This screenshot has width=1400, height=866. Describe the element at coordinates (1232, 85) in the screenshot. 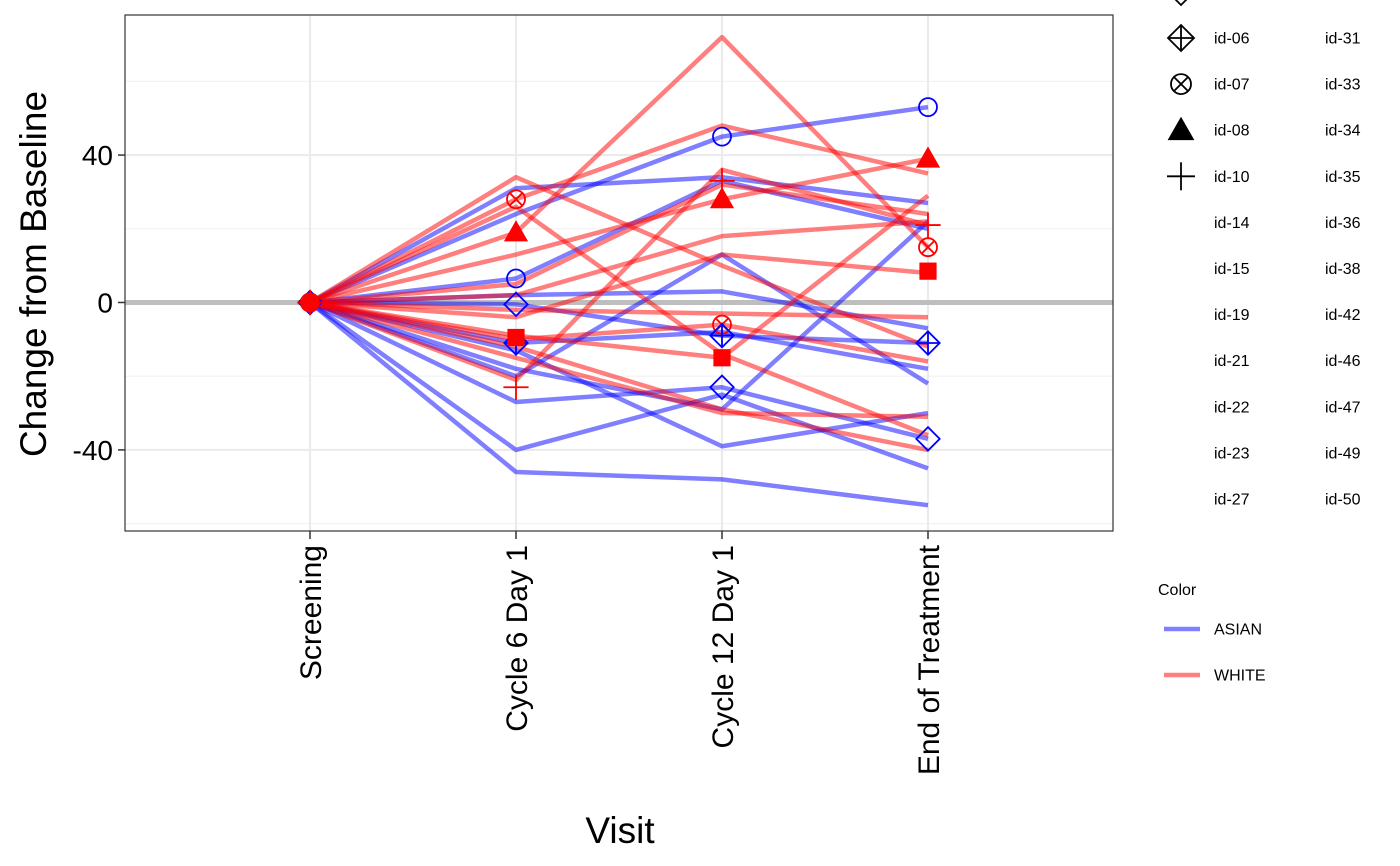

I see `legend-shape-label: id-07` at that location.